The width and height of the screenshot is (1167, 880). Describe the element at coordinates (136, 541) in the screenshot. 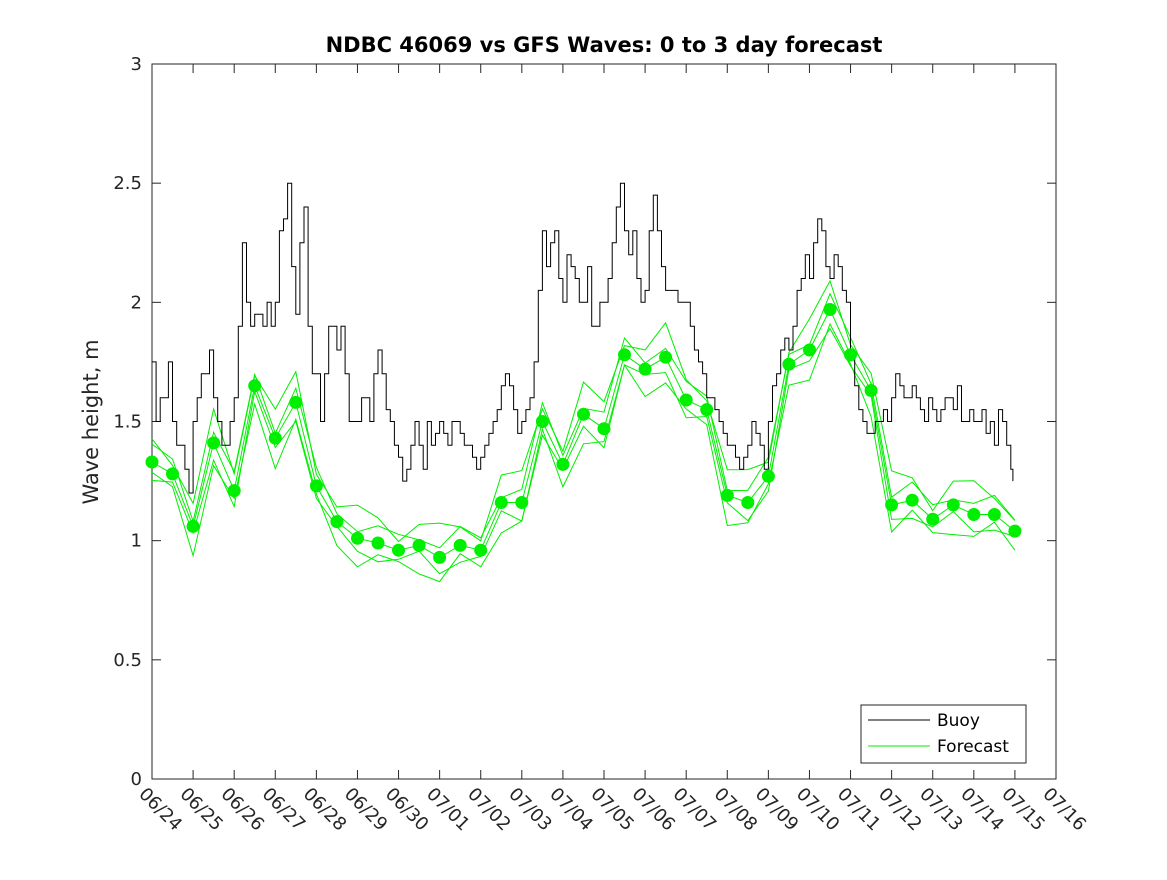

I see `y-tick-label: 1` at that location.